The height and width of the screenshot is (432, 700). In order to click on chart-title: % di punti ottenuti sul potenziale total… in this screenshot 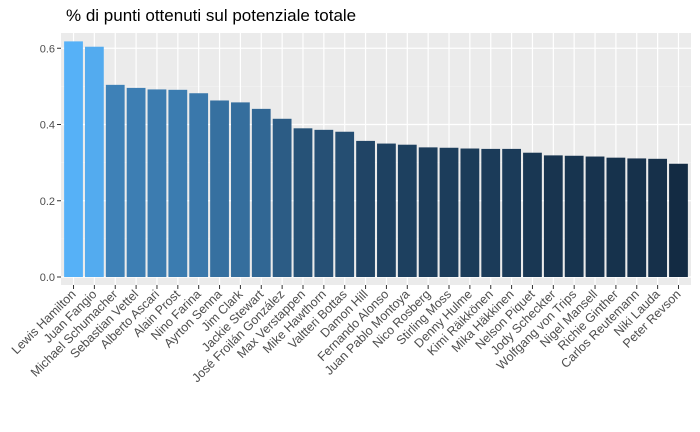, I will do `click(211, 15)`.